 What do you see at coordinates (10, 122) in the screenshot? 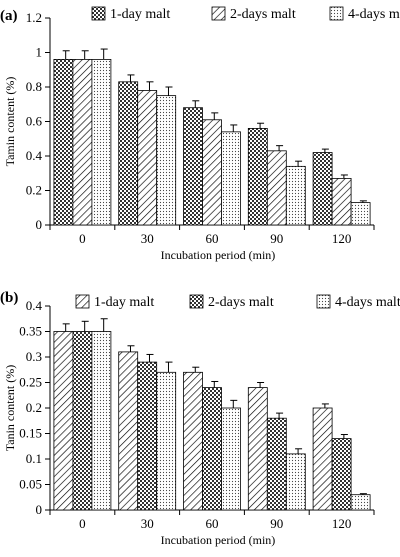
I see `y-axis-title: Tamin content (%)` at bounding box center [10, 122].